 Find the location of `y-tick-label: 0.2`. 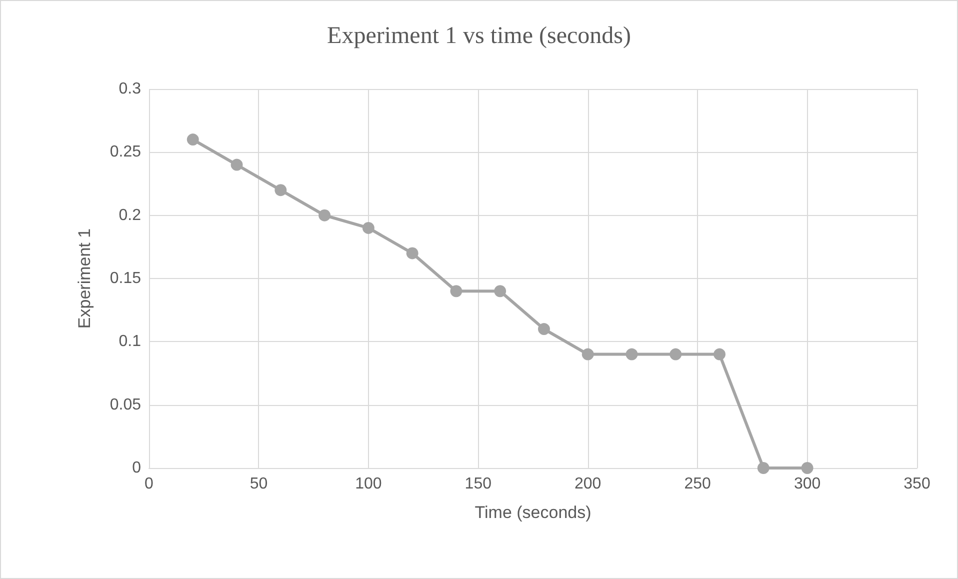

y-tick-label: 0.2 is located at coordinates (130, 215).